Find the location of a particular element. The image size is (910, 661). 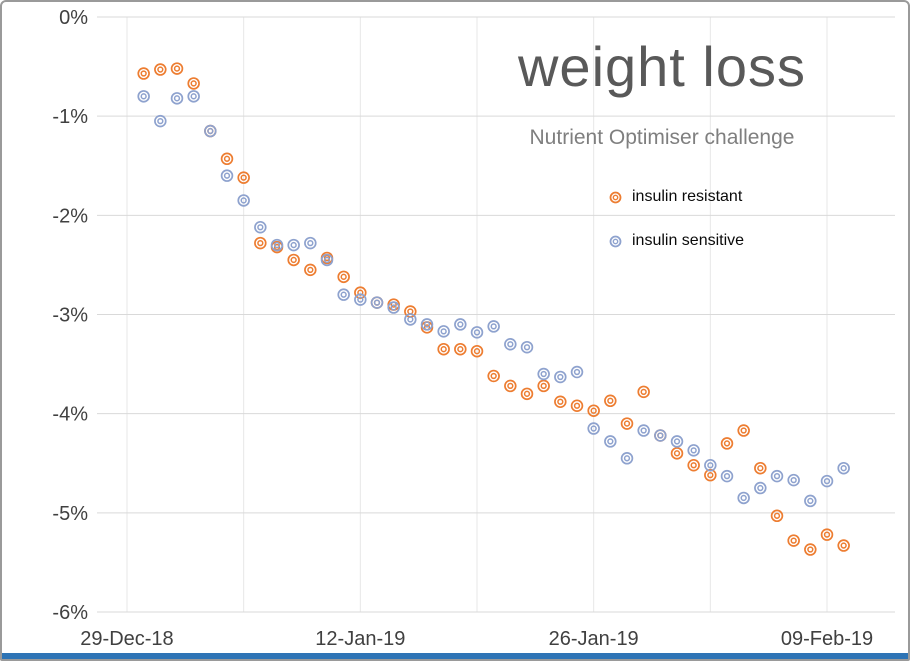

legend-item-insulin-resistant: insulin resistant is located at coordinates (676, 197).